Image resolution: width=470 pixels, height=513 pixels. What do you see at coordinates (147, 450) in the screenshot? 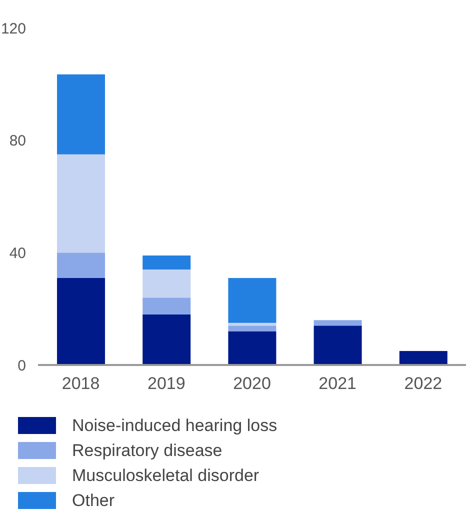
I see `legend-label: Respiratory disease` at bounding box center [147, 450].